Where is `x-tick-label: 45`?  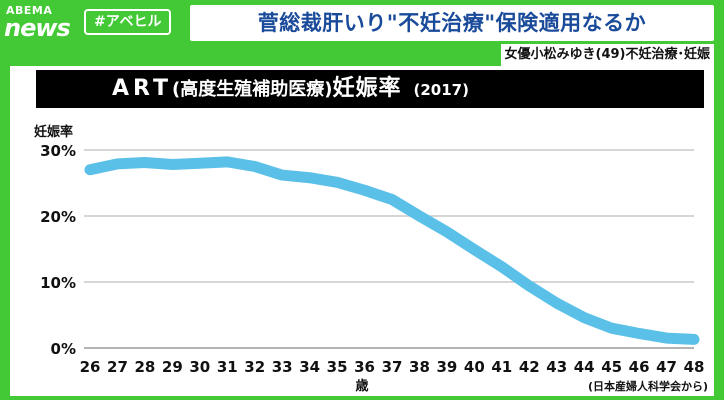 x-tick-label: 45 is located at coordinates (611, 367).